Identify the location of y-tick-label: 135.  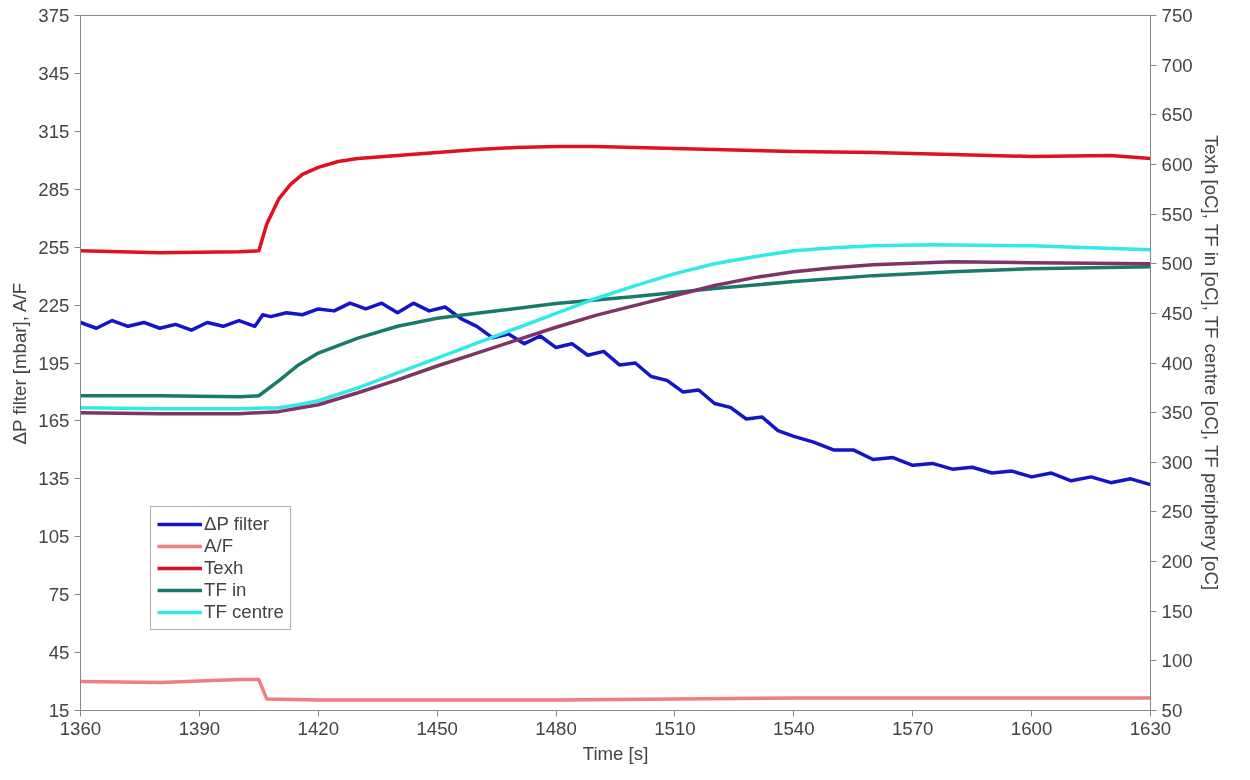
(54, 479).